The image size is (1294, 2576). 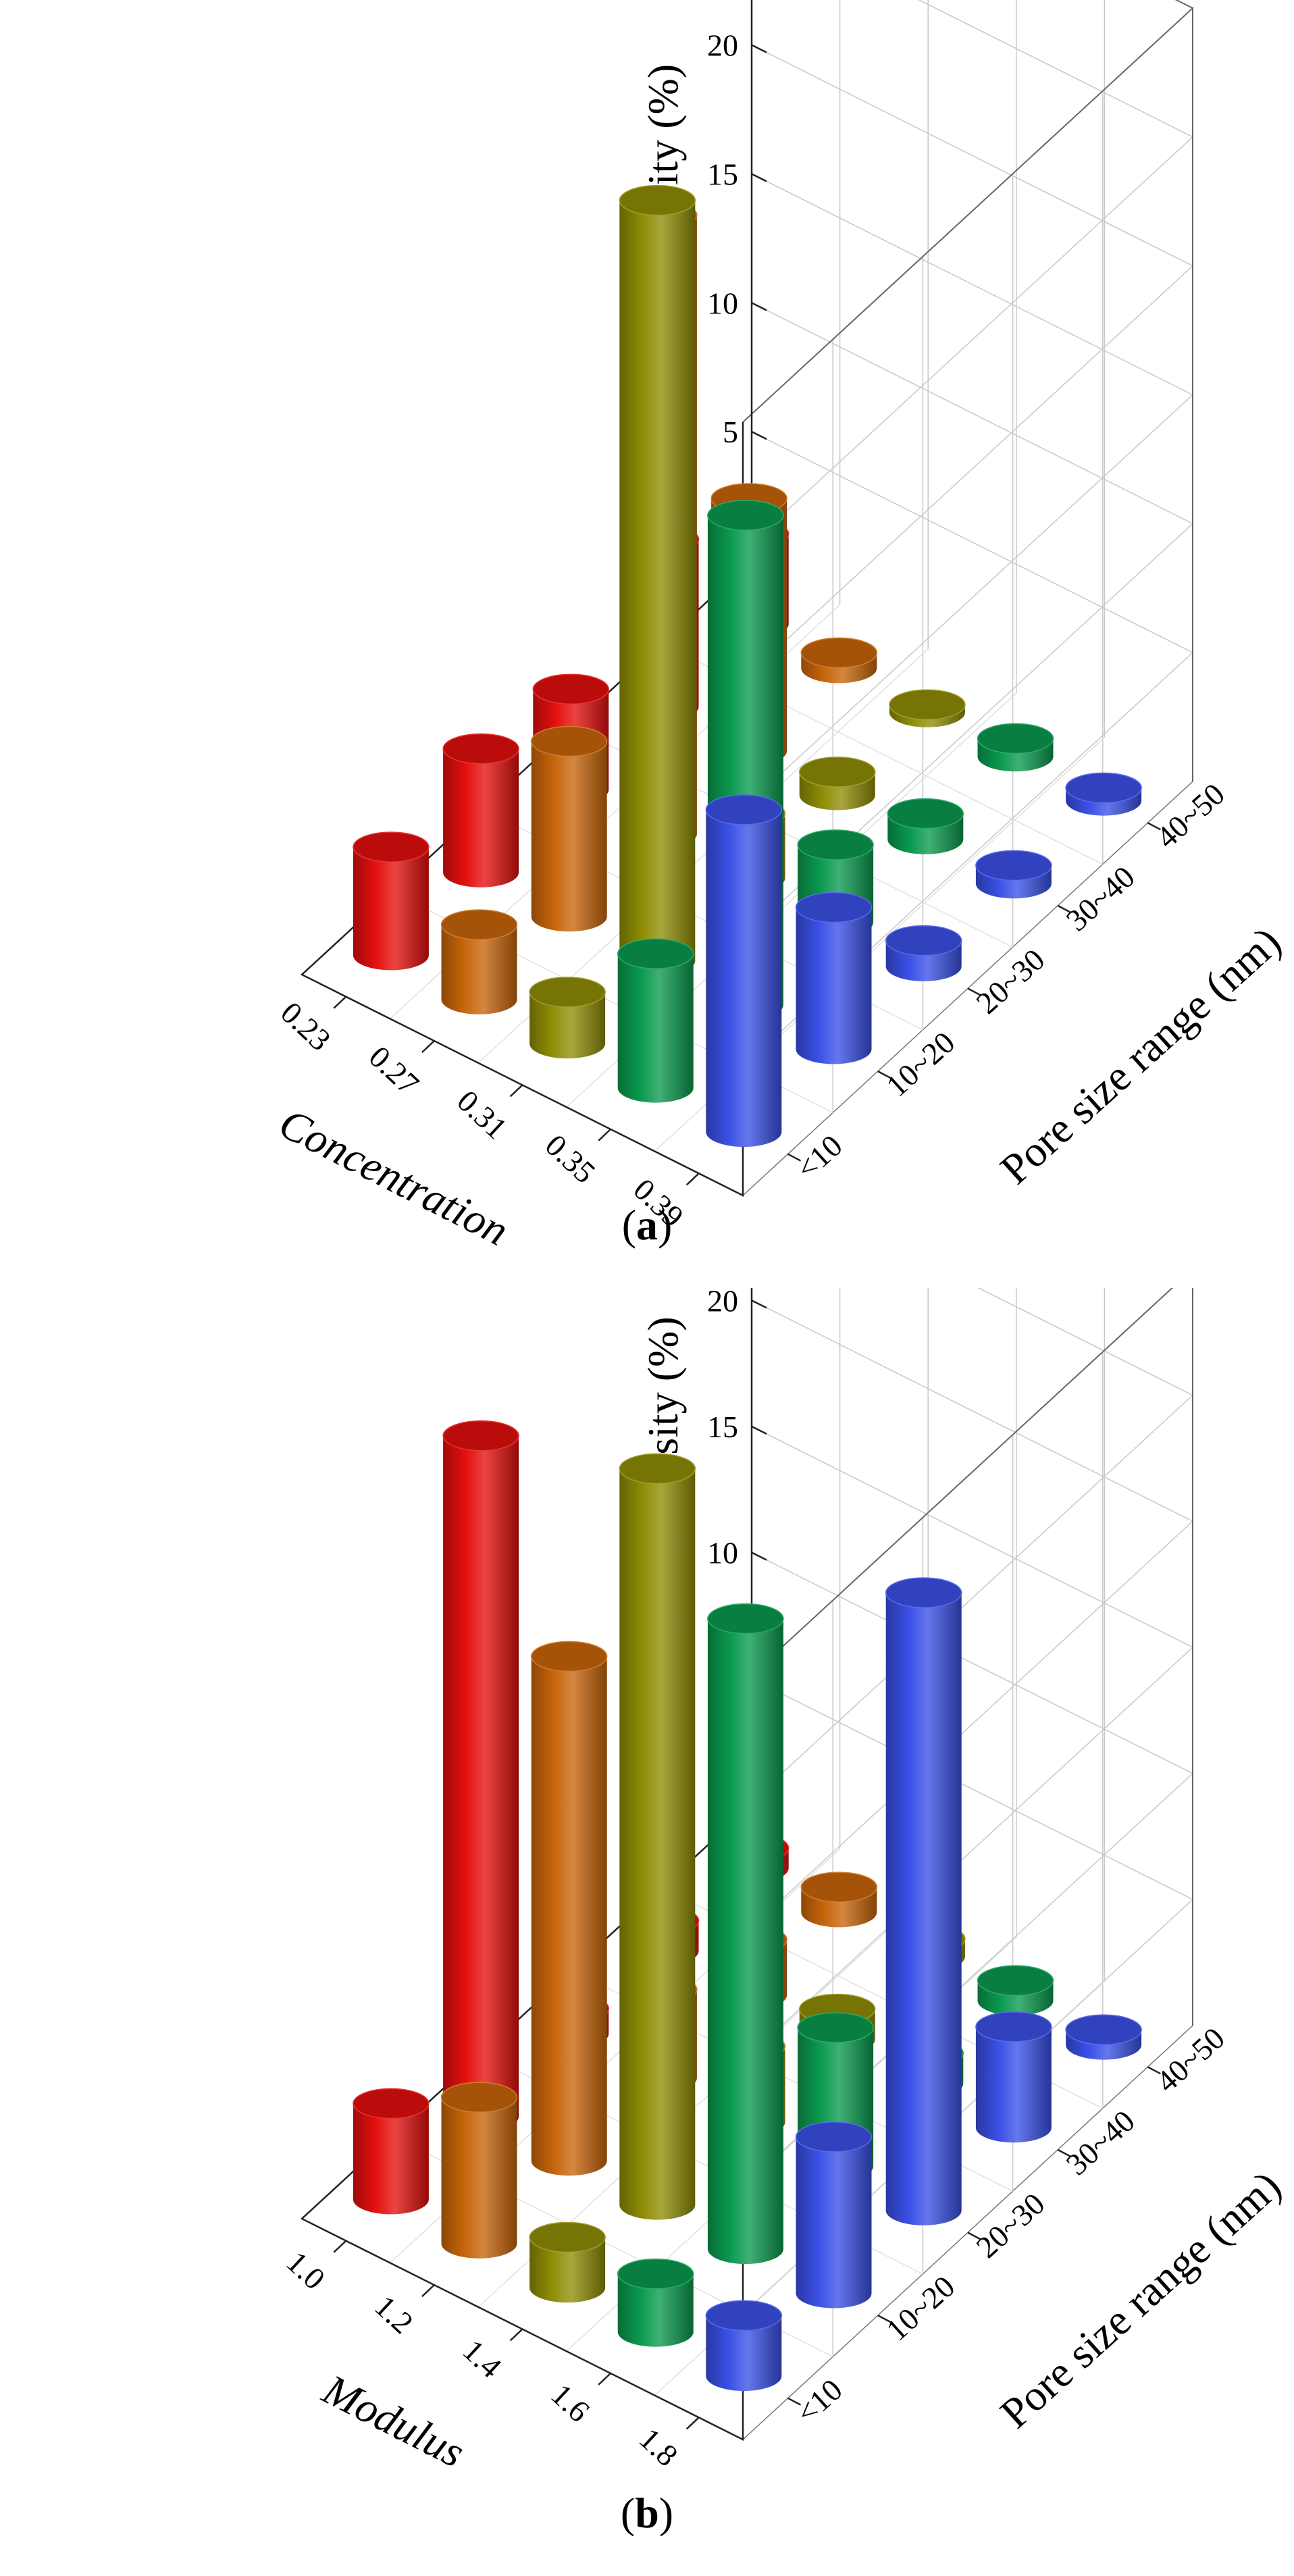 I want to click on bar-1.8-30~40, so click(x=1013, y=2077).